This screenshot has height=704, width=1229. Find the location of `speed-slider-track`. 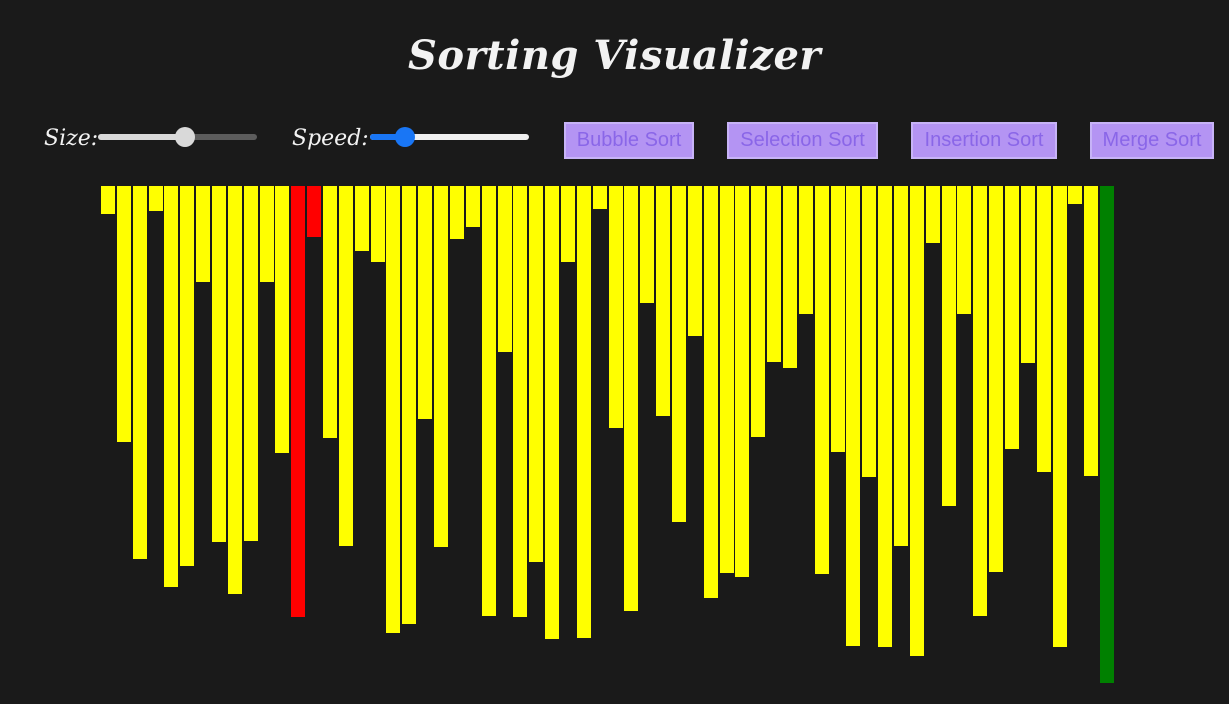

speed-slider-track is located at coordinates (449, 137).